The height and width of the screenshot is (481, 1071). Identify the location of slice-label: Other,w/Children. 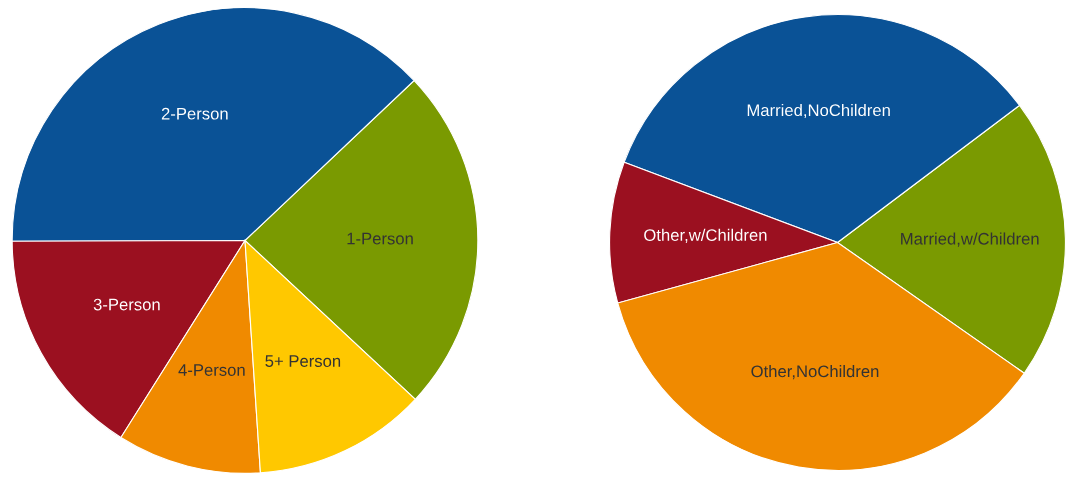
(705, 235).